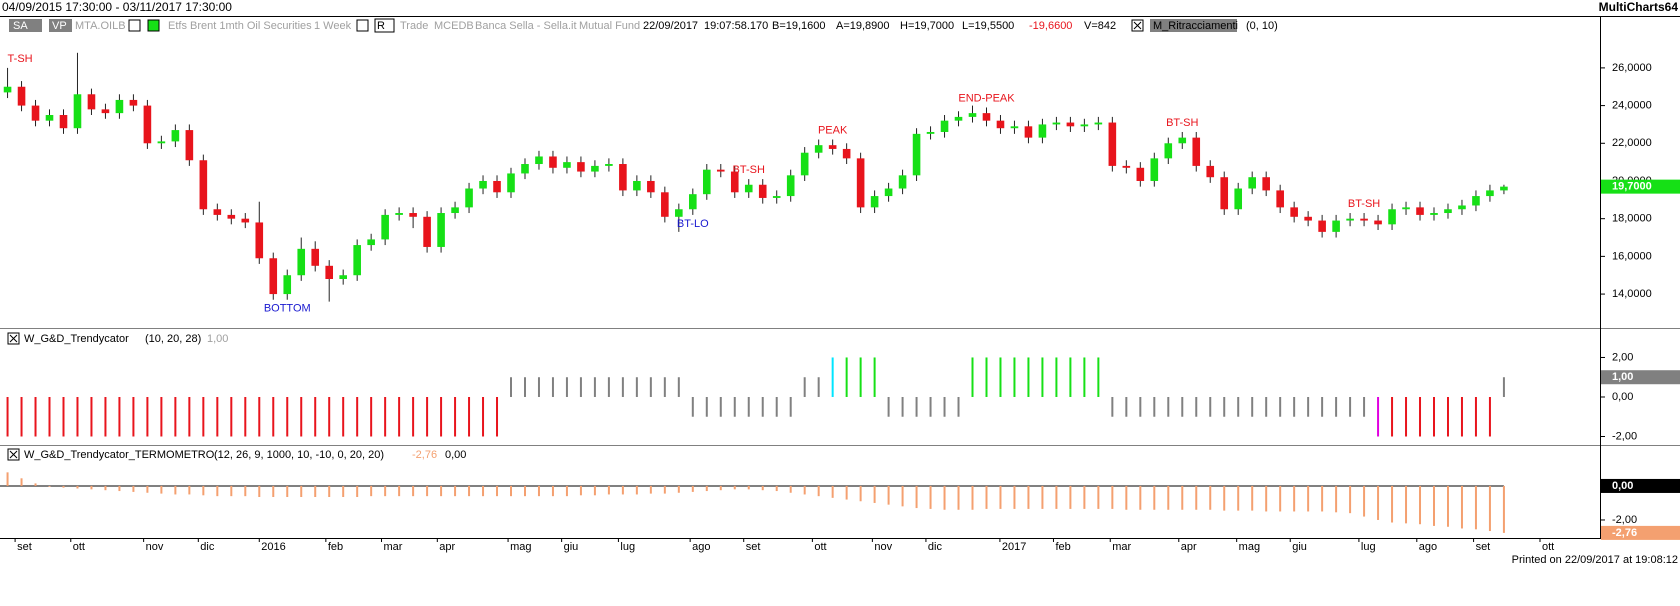 The width and height of the screenshot is (1680, 606). I want to click on r-button, so click(384, 25).